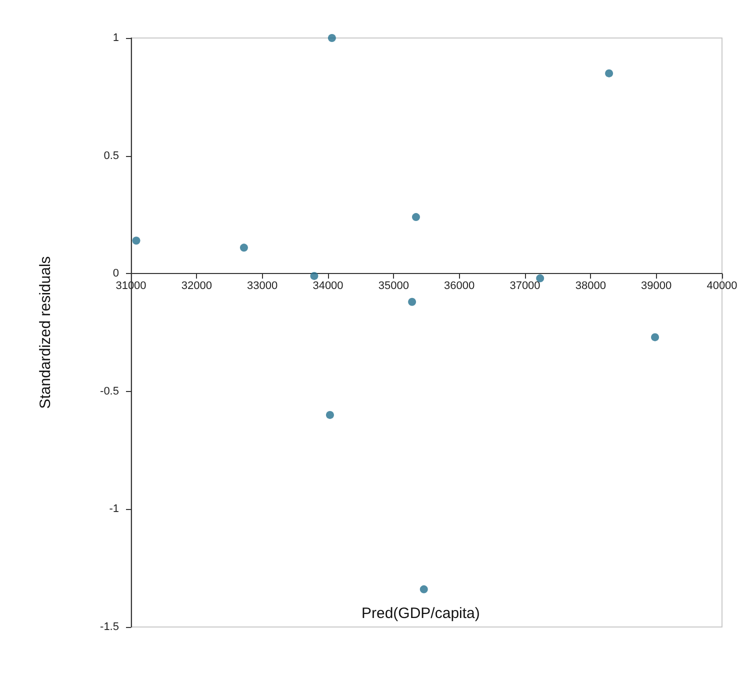  Describe the element at coordinates (393, 286) in the screenshot. I see `x-tick-label: 35000` at that location.